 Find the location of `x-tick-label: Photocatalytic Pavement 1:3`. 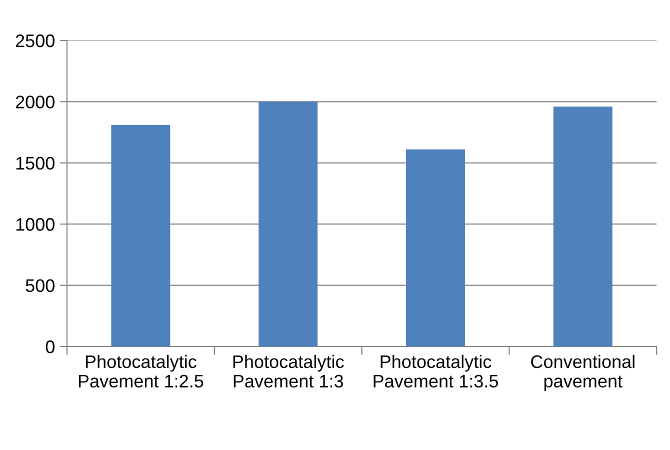

x-tick-label: Photocatalytic Pavement 1:3 is located at coordinates (288, 371).